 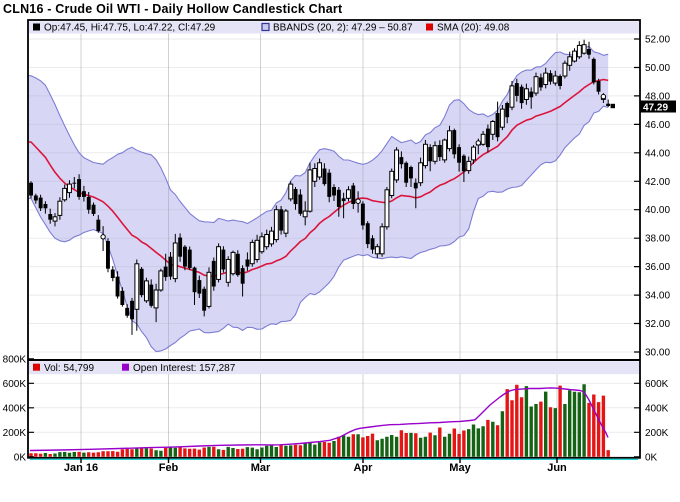 I want to click on svg-text: Jan 16, so click(x=81, y=468).